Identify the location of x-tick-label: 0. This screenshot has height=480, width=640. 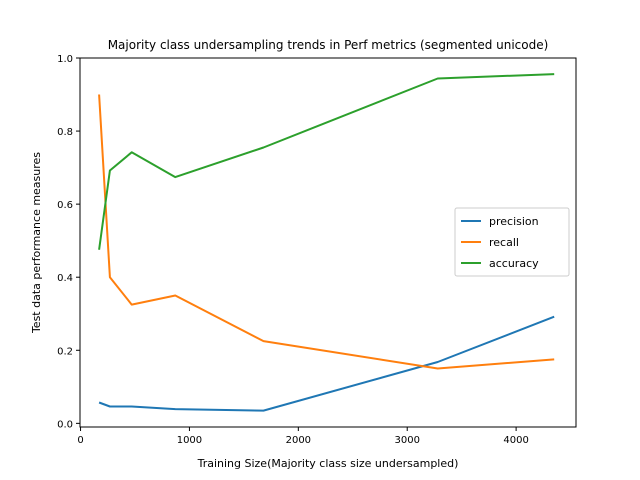
(80, 440).